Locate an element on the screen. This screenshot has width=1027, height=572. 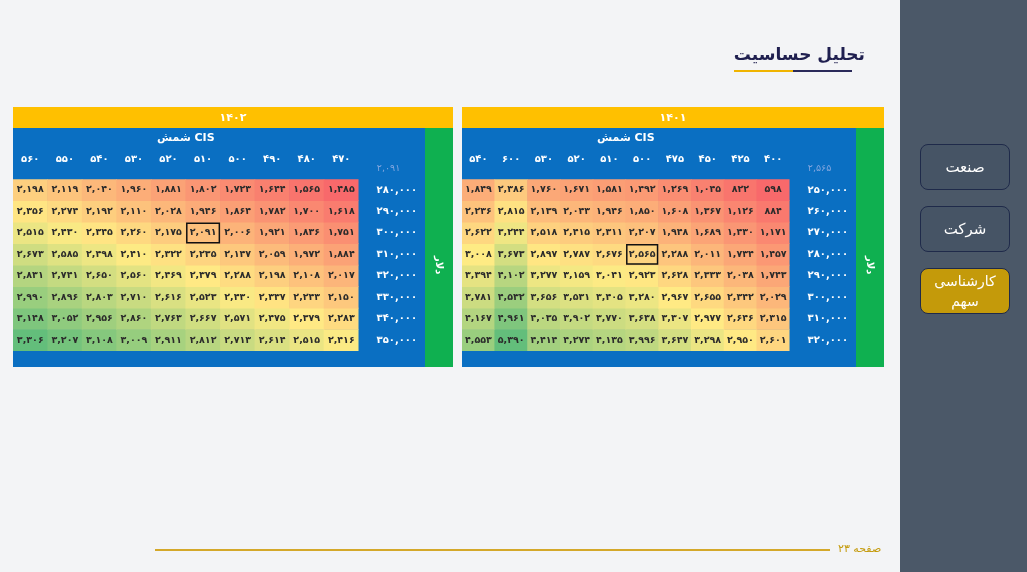
data-label: ۱,۳۶۷ is located at coordinates (708, 210).